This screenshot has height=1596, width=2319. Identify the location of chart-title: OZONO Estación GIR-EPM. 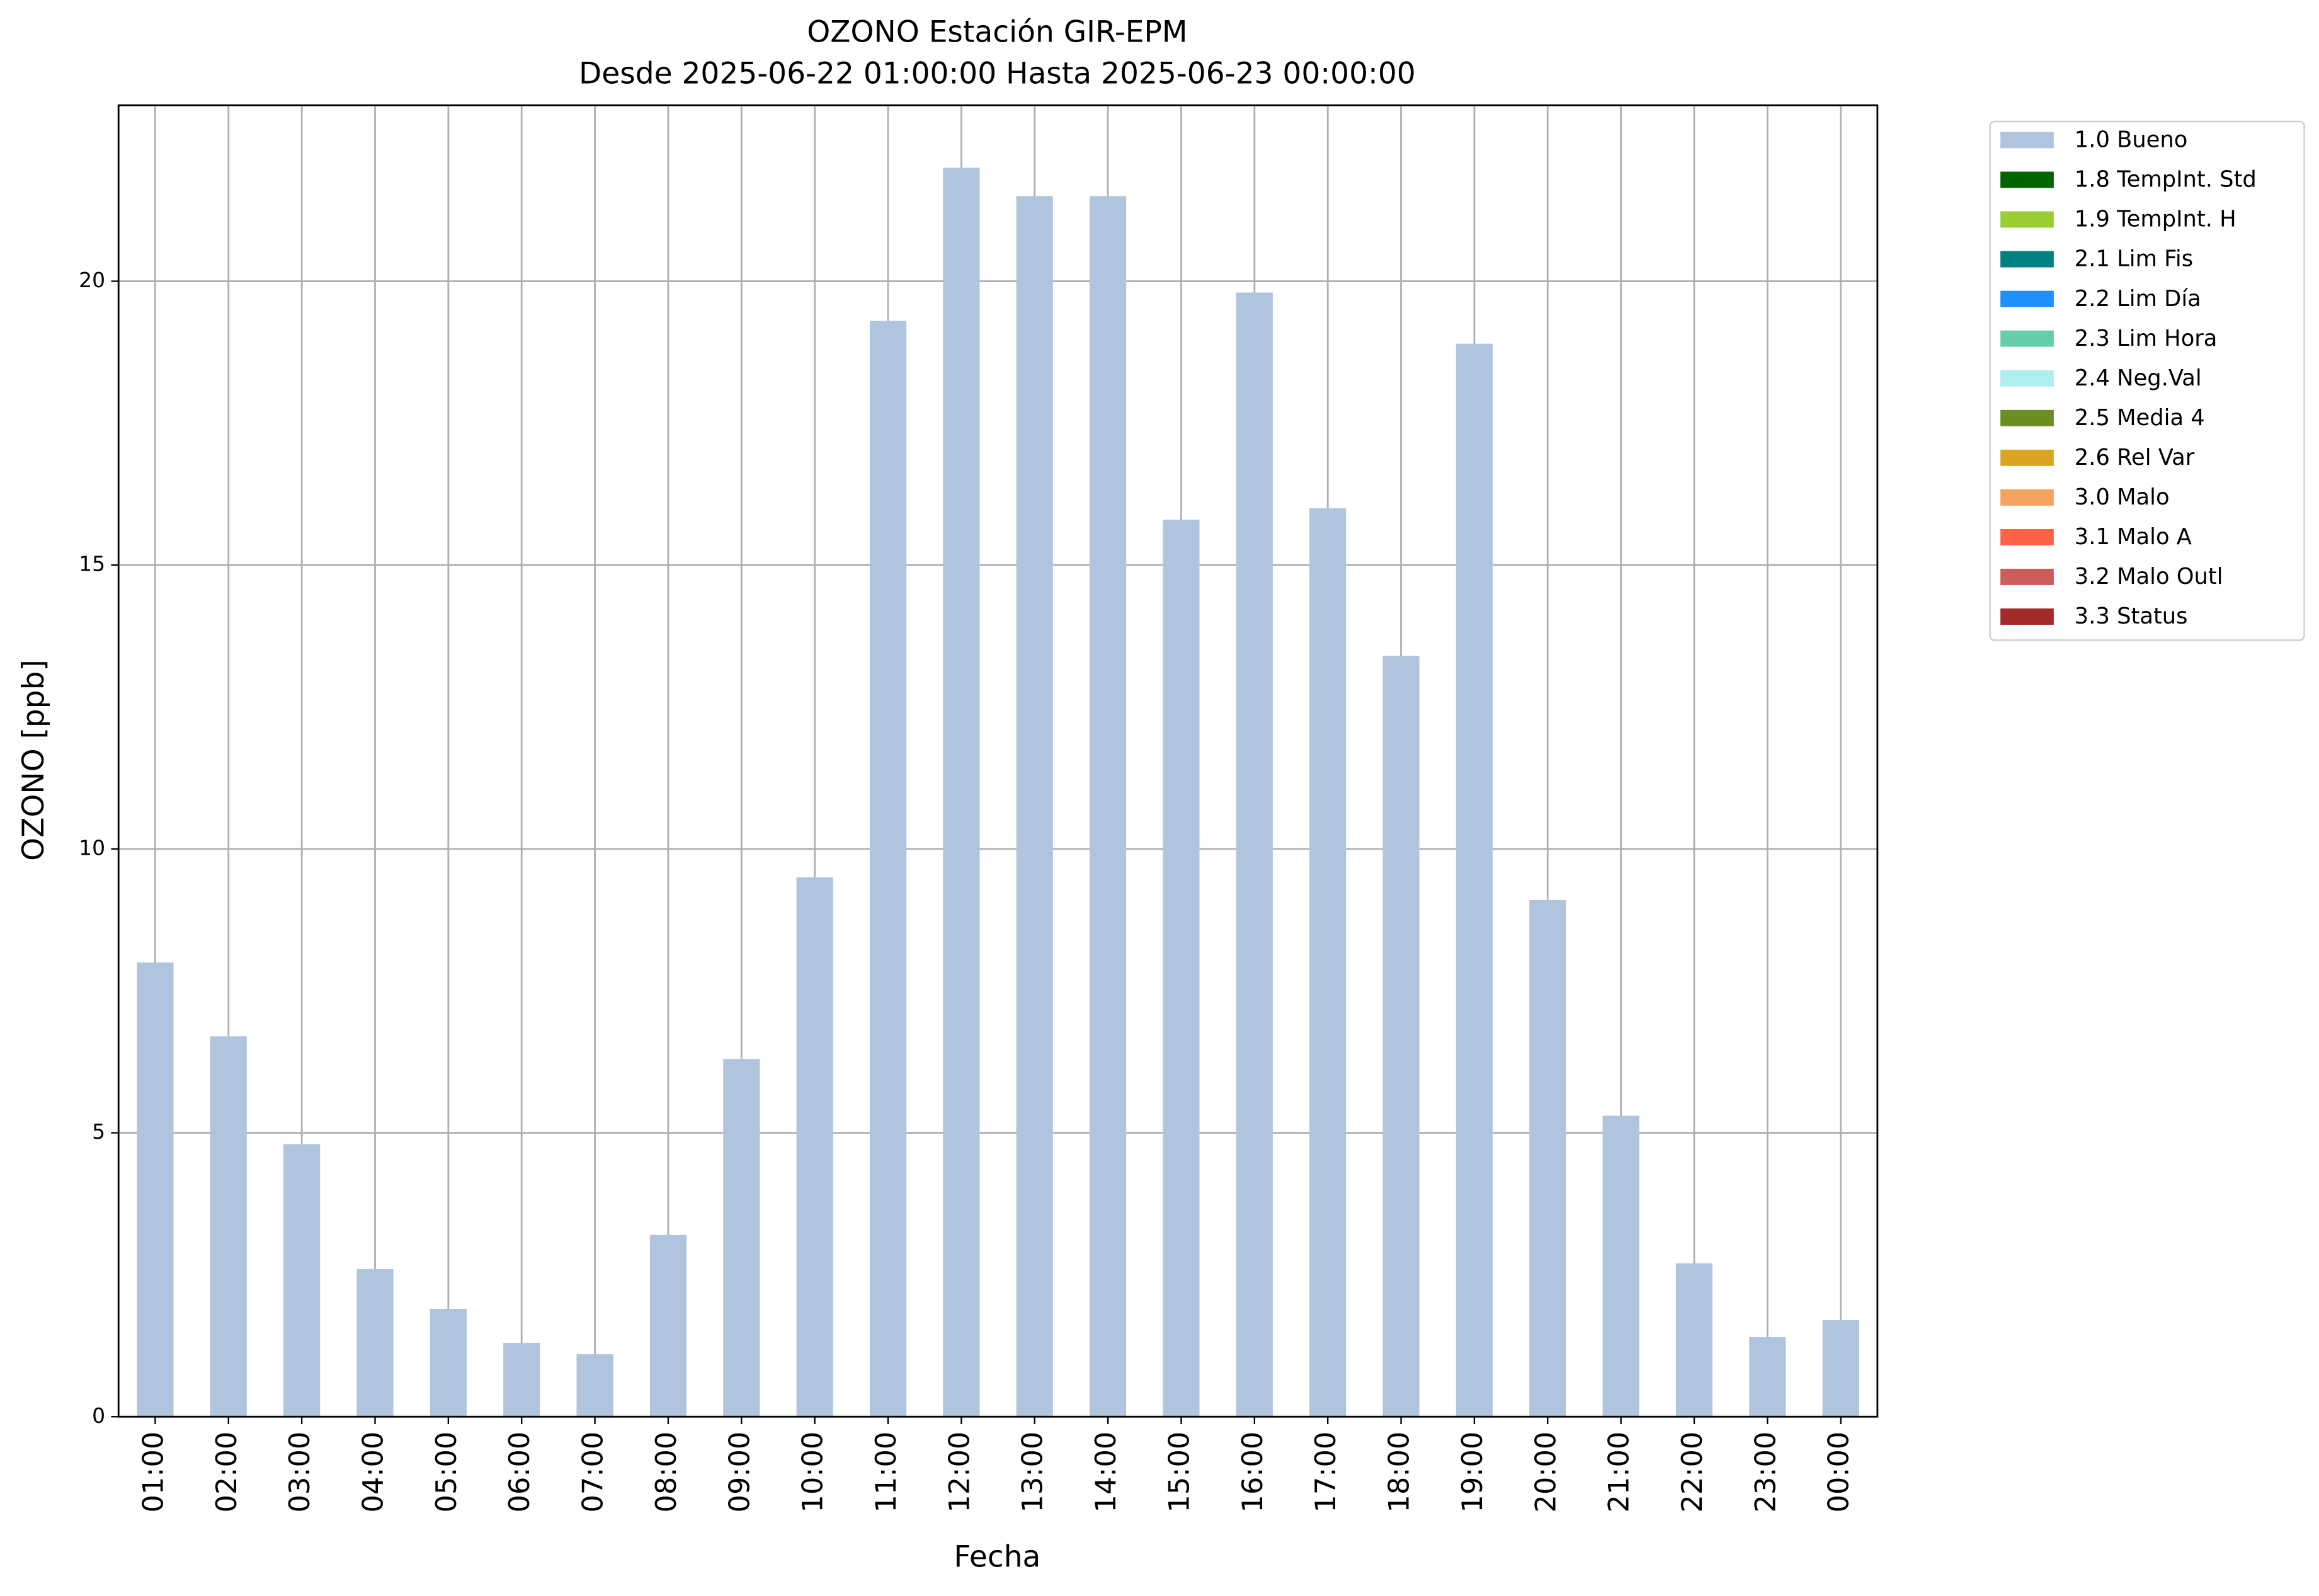
(997, 32).